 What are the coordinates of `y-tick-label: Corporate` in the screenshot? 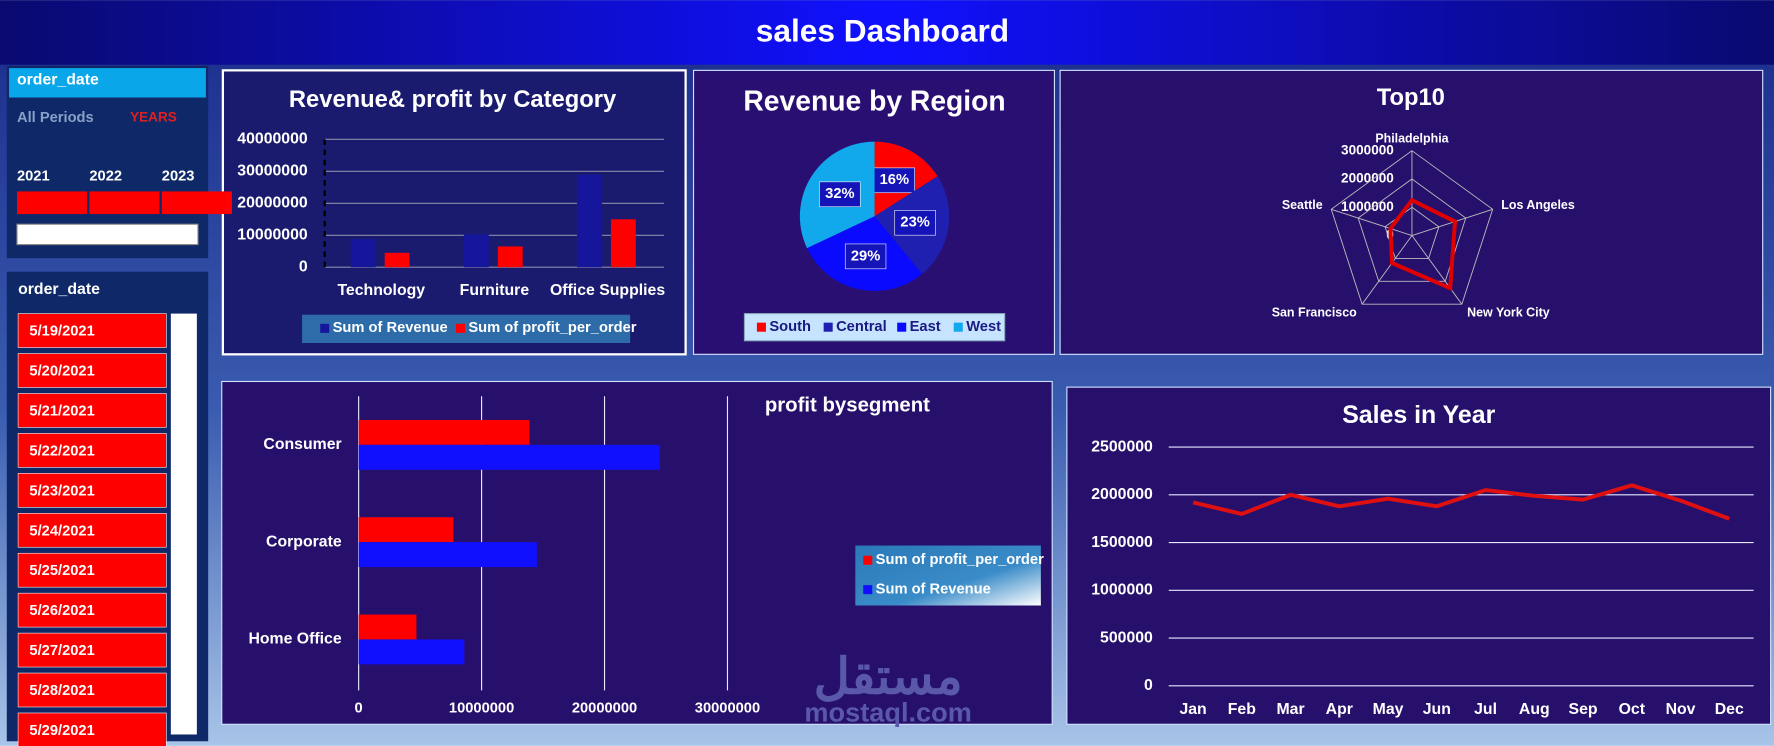 It's located at (304, 541).